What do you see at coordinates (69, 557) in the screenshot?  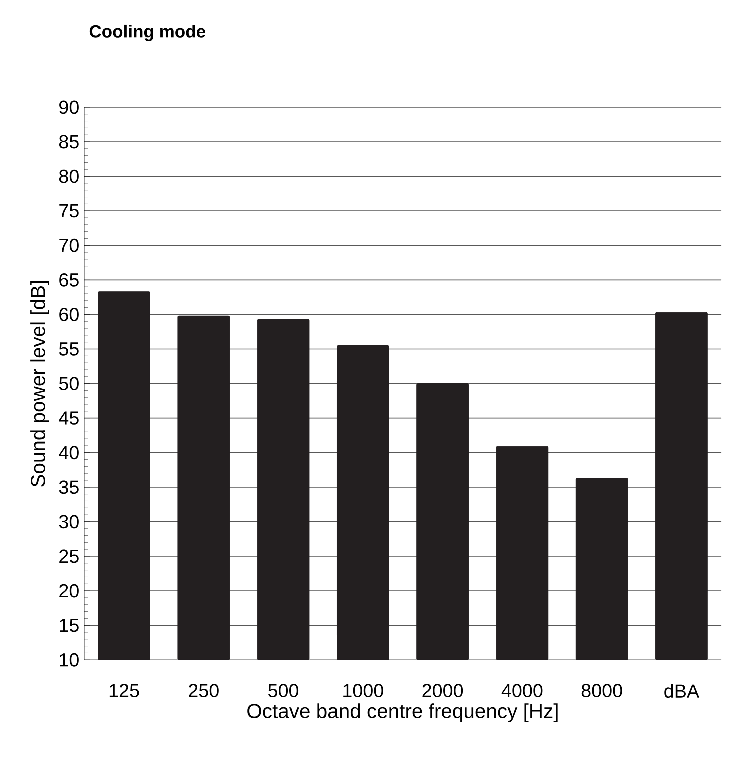 I see `y-tick-label: 25` at bounding box center [69, 557].